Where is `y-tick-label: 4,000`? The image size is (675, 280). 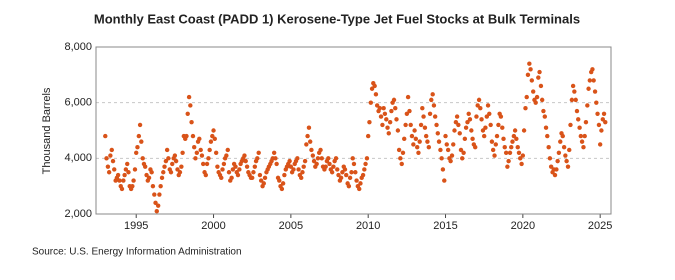 y-tick-label: 4,000 is located at coordinates (78, 158).